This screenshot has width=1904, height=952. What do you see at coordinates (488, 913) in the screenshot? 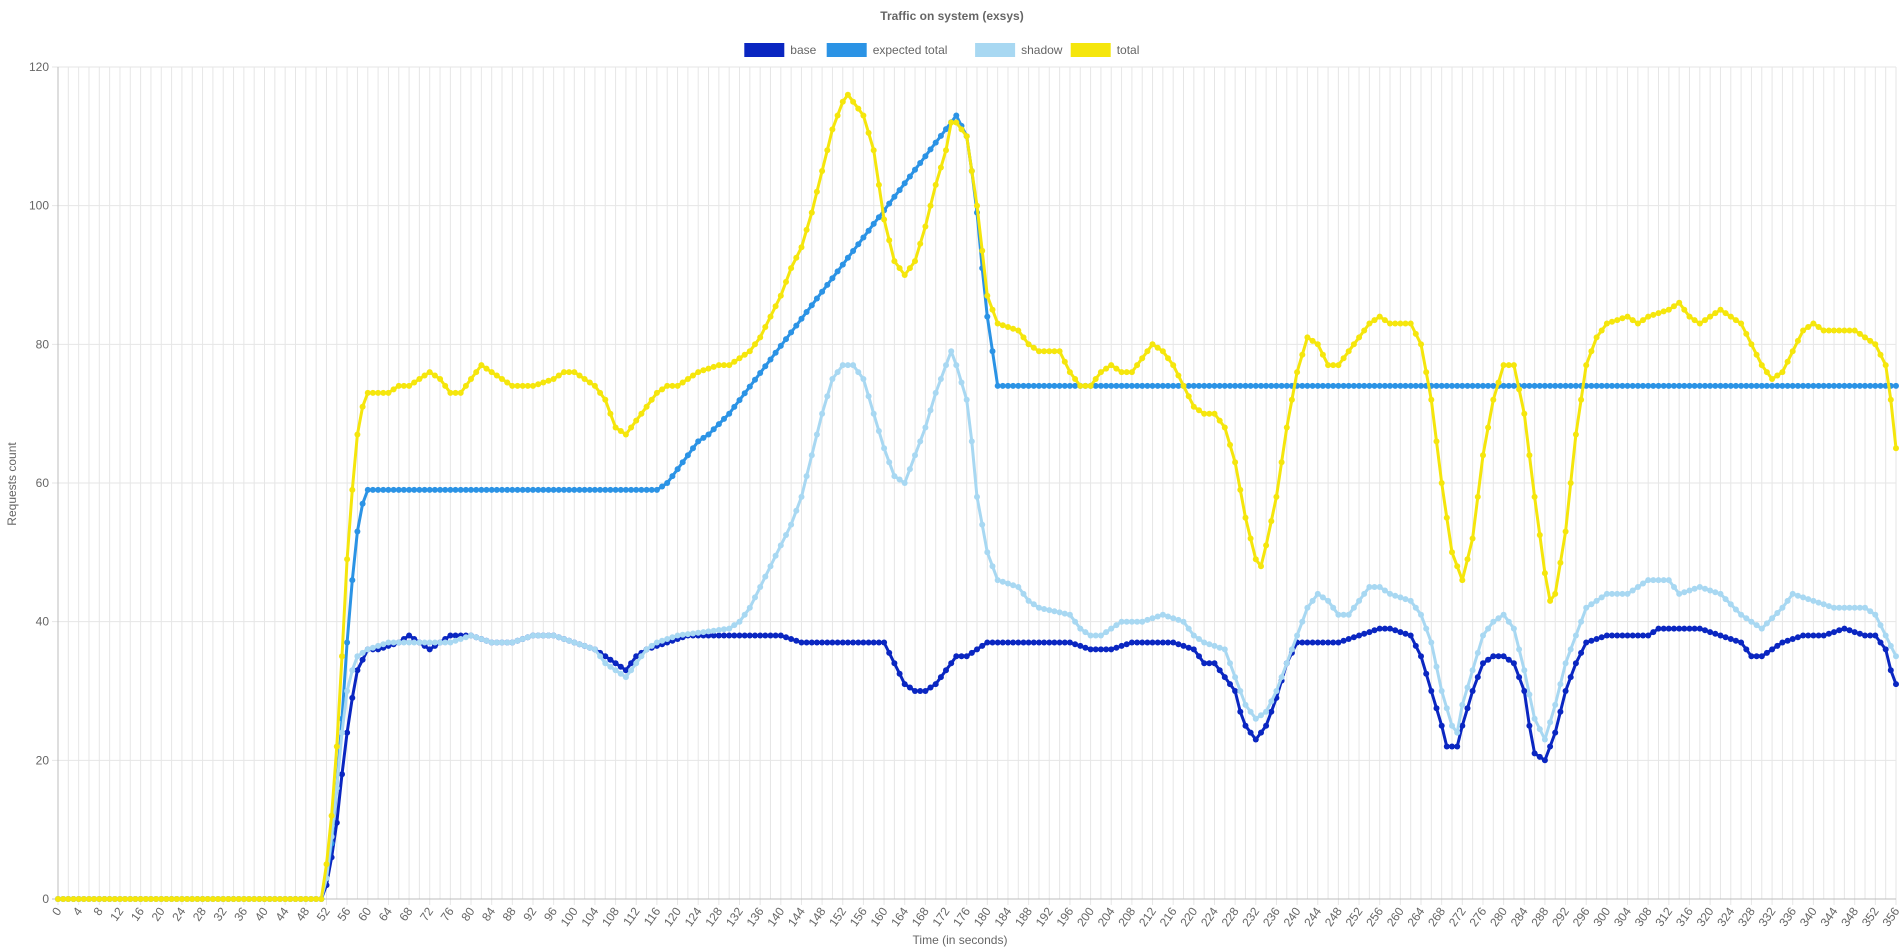
I see `x-tick-label: 84` at bounding box center [488, 913].